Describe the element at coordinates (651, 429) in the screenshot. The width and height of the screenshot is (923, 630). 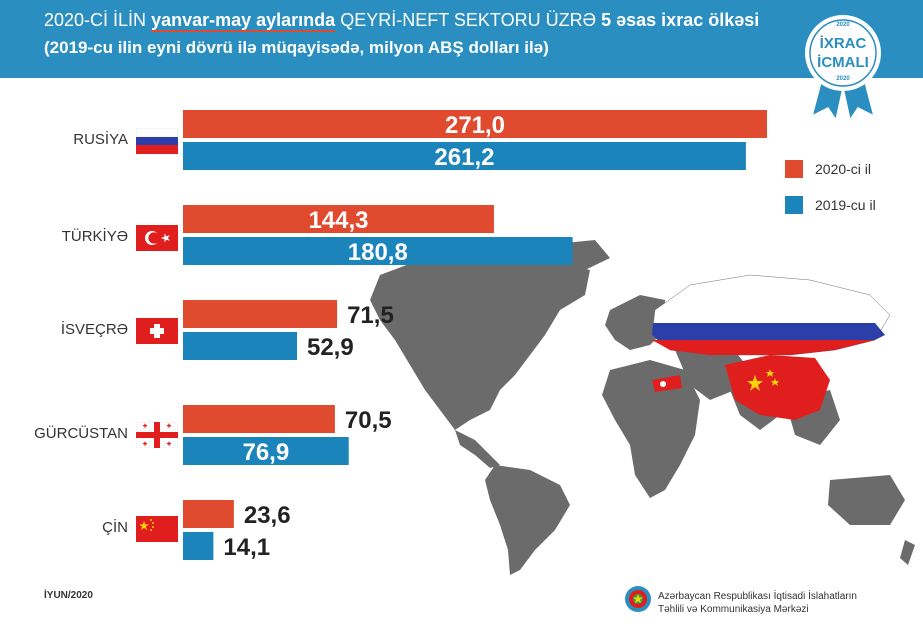
I see `africa-shape` at that location.